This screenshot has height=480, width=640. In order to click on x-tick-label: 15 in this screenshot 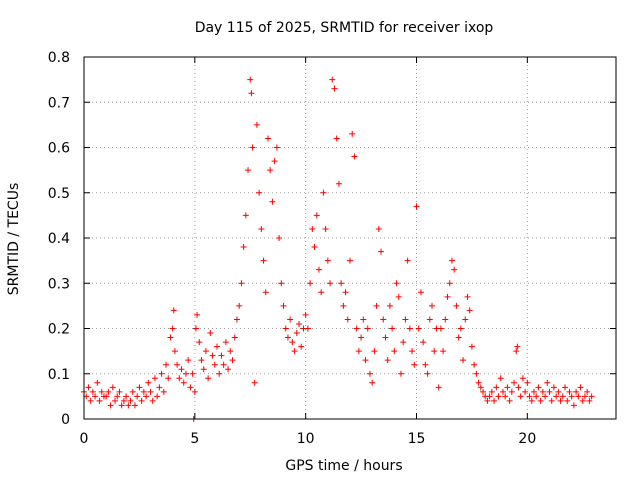, I will do `click(417, 439)`.